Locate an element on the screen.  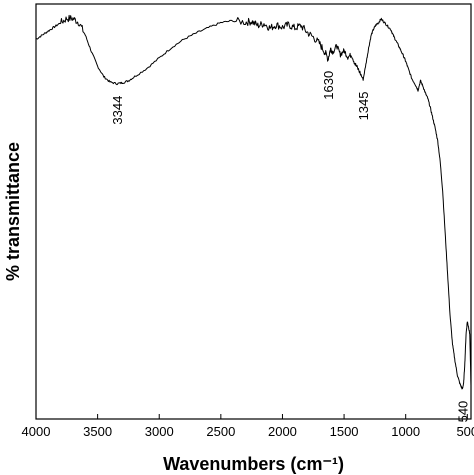
x-tick-label: 3500 is located at coordinates (97, 431).